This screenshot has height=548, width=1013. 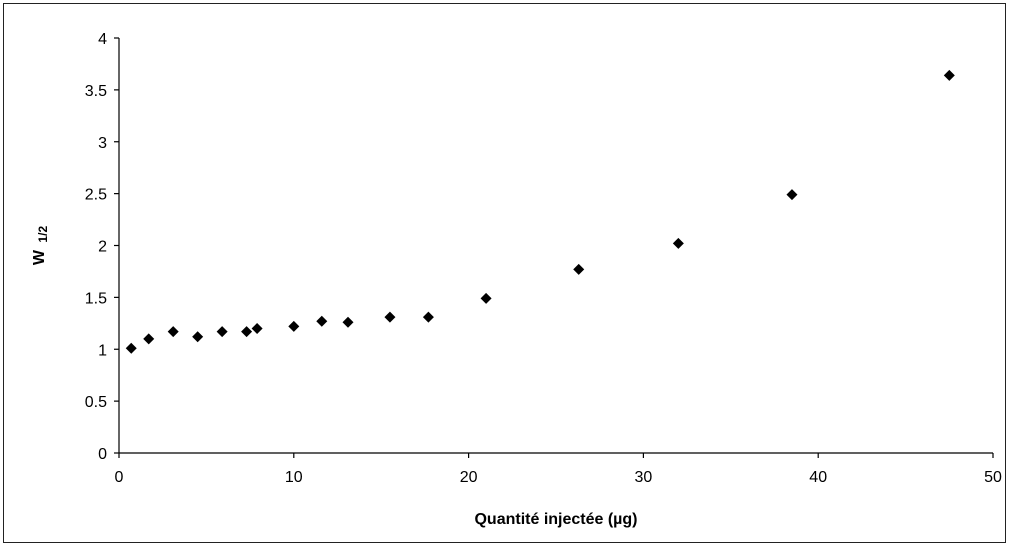 What do you see at coordinates (96, 195) in the screenshot?
I see `y-tick-label: 2.5` at bounding box center [96, 195].